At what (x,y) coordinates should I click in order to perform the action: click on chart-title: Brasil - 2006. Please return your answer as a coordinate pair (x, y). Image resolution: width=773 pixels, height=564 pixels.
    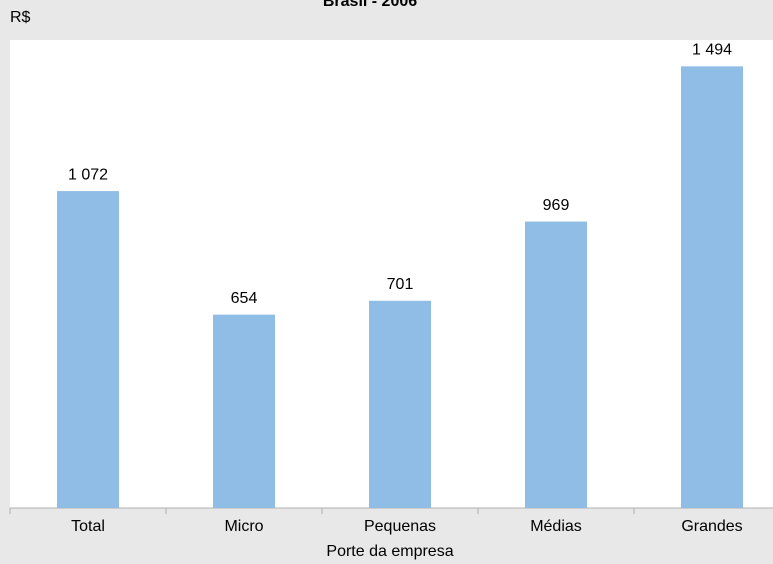
    Looking at the image, I should click on (370, 5).